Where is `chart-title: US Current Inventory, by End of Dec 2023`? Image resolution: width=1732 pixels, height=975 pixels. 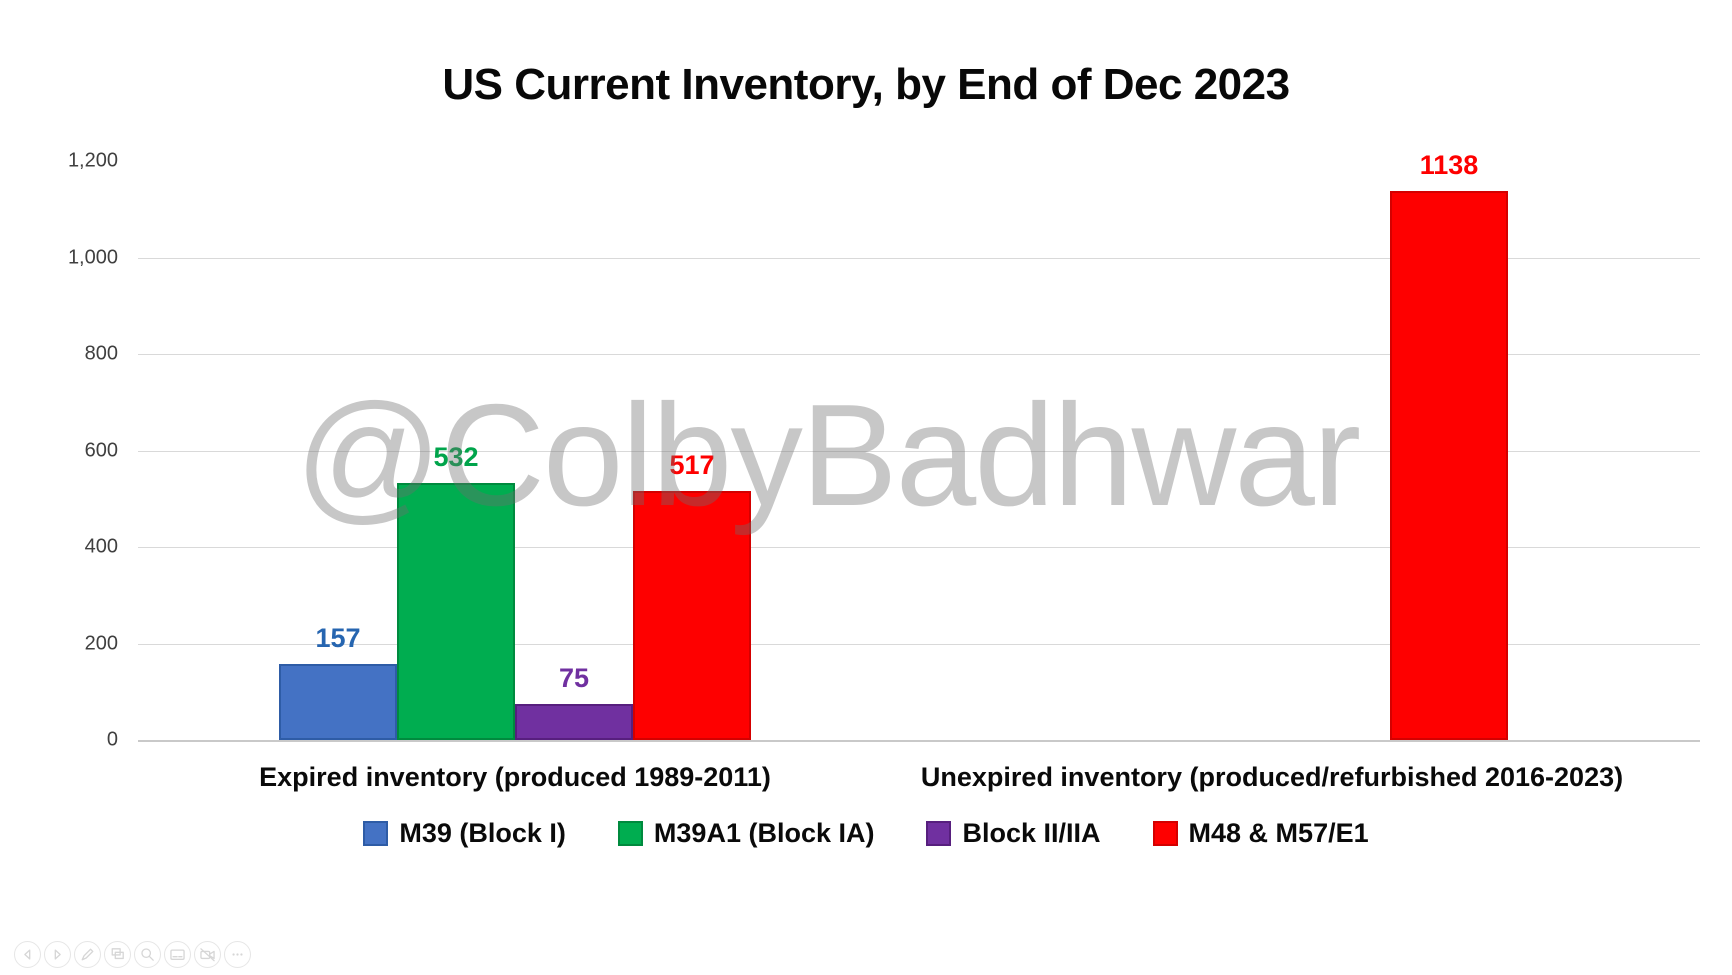 chart-title: US Current Inventory, by End of Dec 2023 is located at coordinates (866, 84).